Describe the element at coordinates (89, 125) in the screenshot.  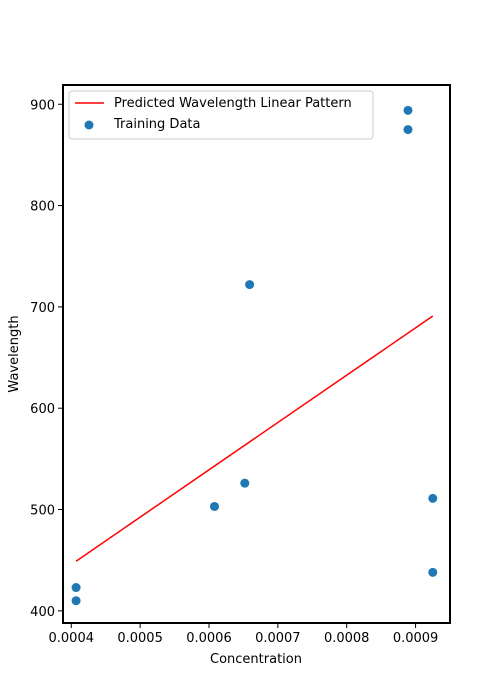
I see `legend-marker-swatch` at that location.